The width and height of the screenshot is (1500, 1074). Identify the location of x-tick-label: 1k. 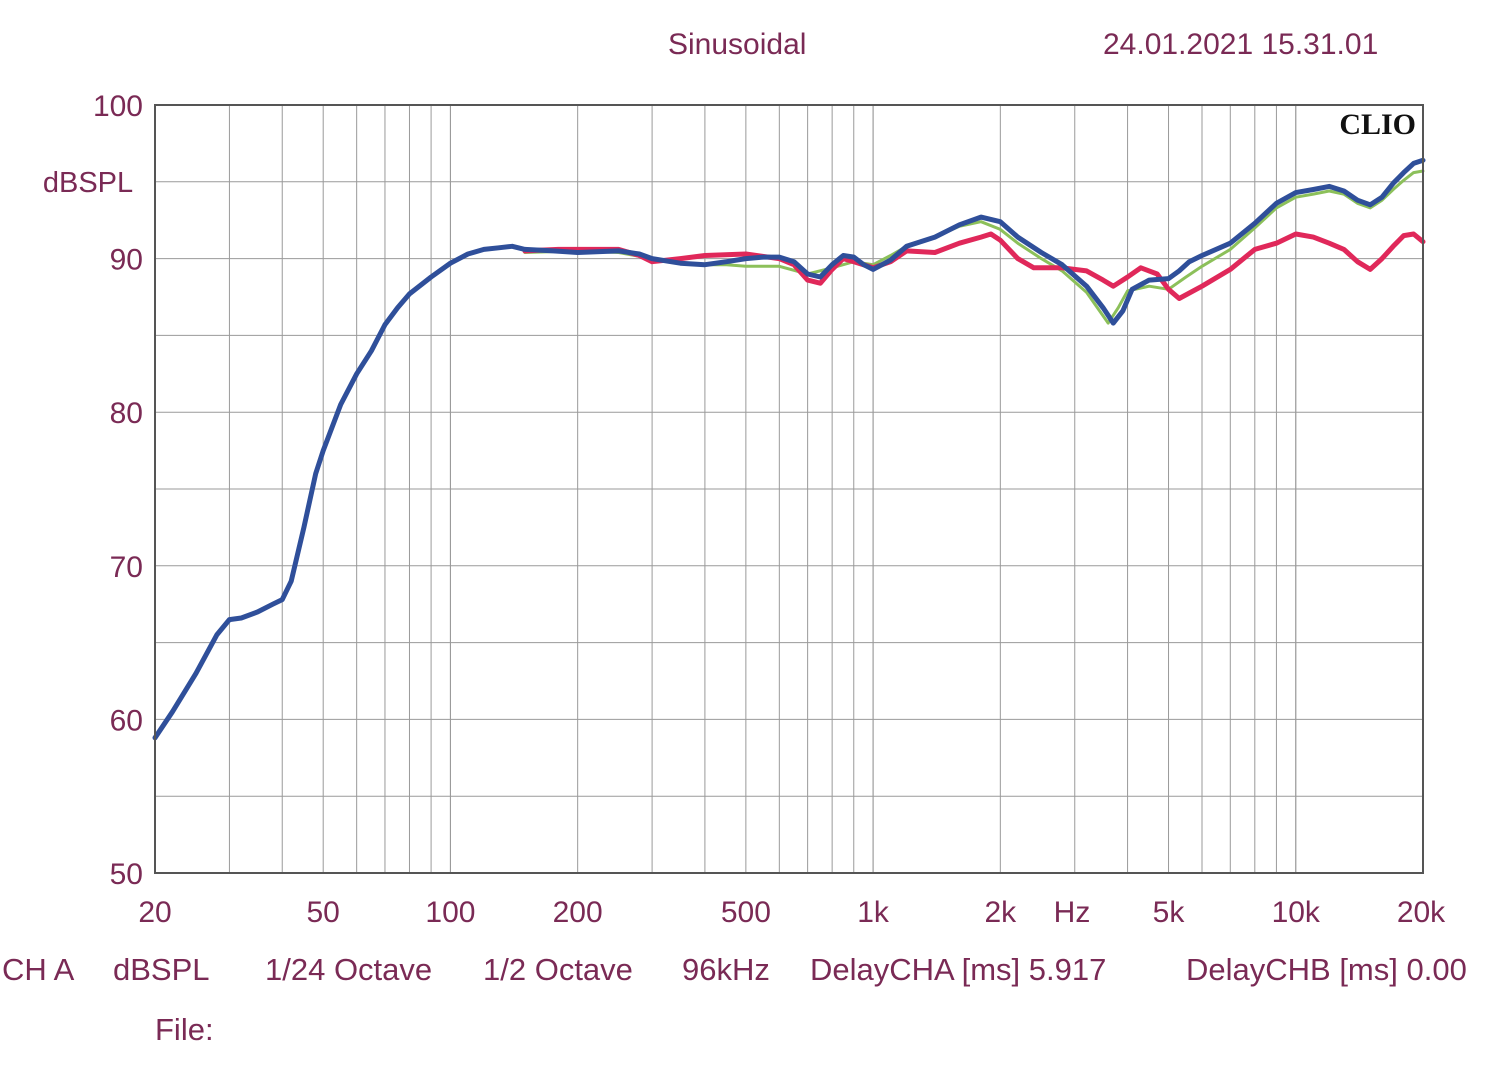
(873, 912).